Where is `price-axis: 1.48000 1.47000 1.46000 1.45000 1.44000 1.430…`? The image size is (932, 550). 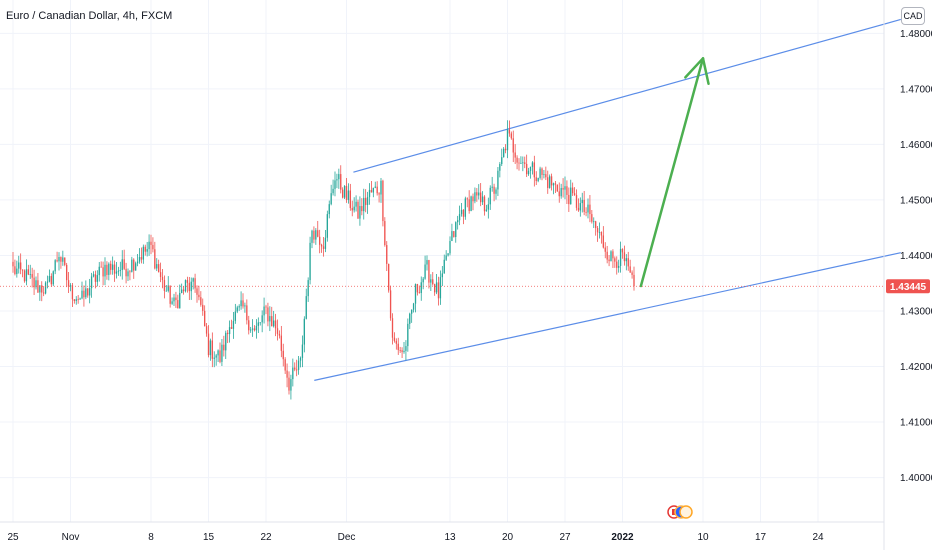 price-axis: 1.48000 1.47000 1.46000 1.45000 1.44000 1.430… is located at coordinates (916, 256).